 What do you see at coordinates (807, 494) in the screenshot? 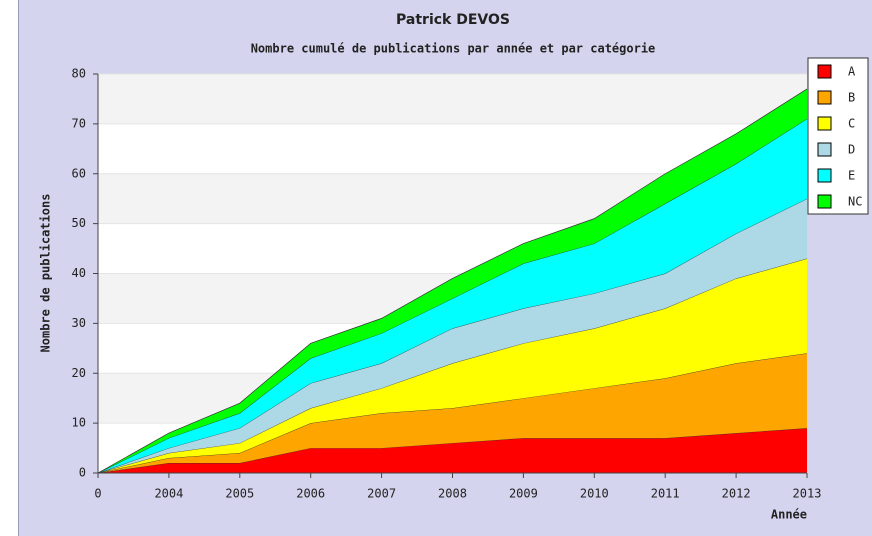
I see `x-tick-label: 2013` at bounding box center [807, 494].